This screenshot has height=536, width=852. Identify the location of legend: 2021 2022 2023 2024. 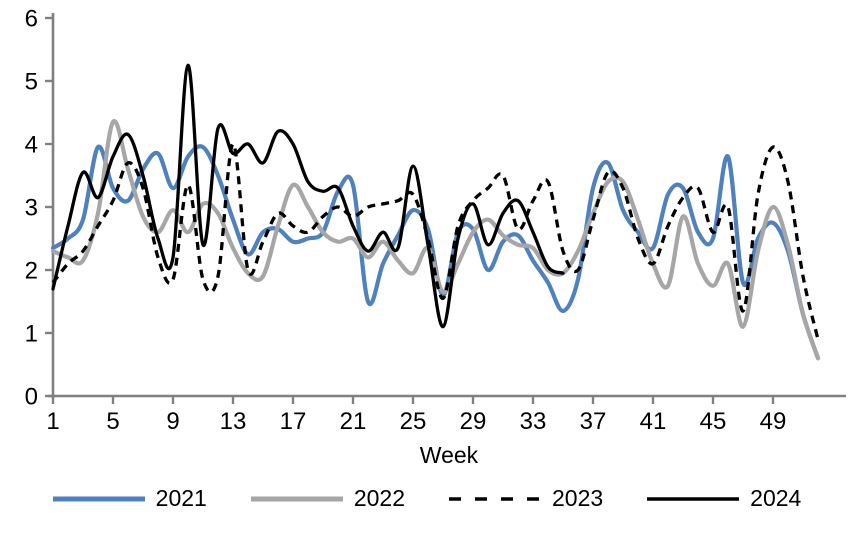
(426, 498).